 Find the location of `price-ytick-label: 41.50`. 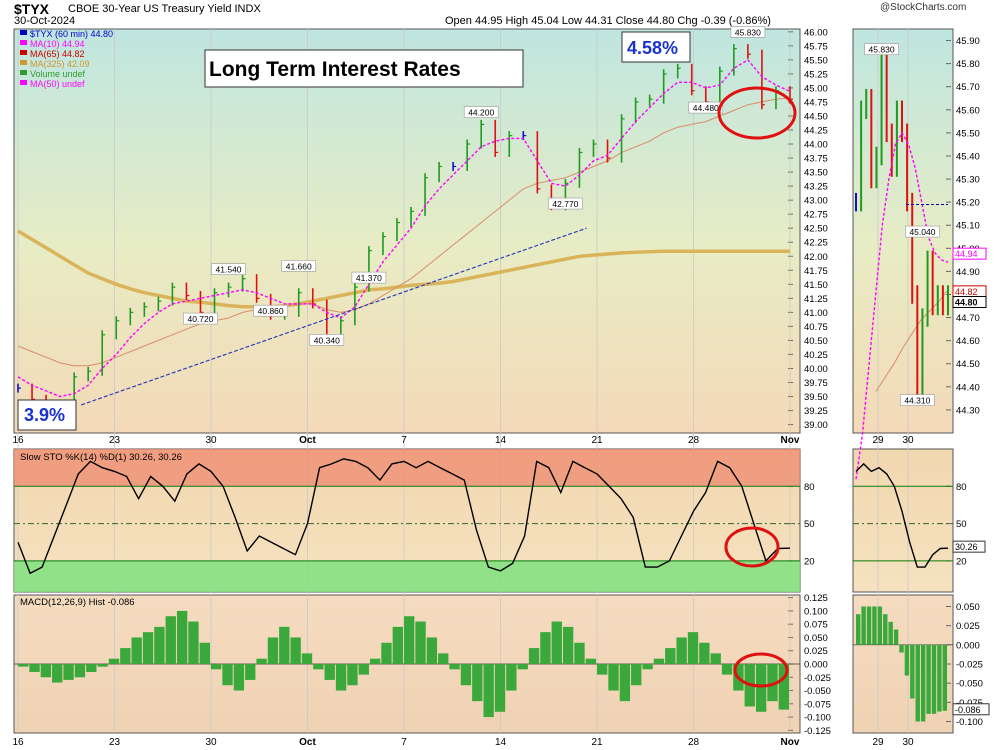

price-ytick-label: 41.50 is located at coordinates (816, 285).